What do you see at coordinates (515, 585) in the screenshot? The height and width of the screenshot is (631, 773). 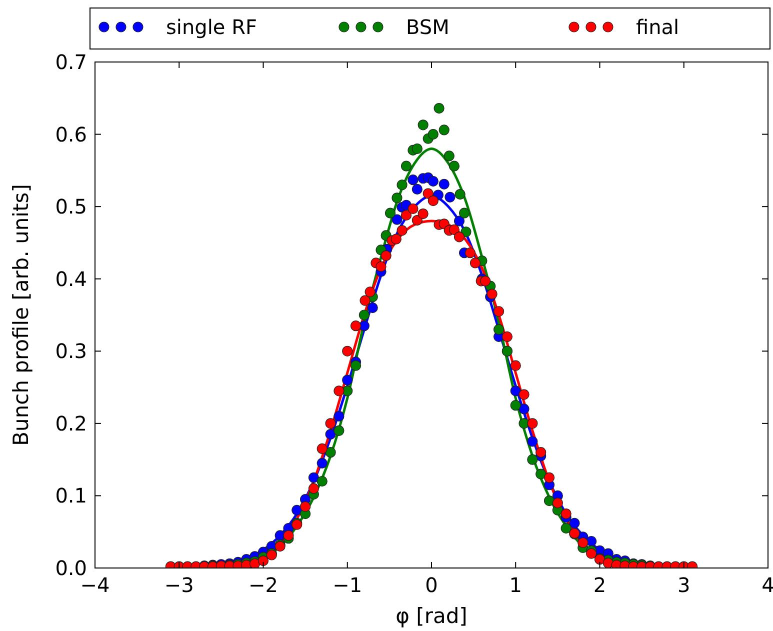 I see `x-tick-label: 1` at bounding box center [515, 585].